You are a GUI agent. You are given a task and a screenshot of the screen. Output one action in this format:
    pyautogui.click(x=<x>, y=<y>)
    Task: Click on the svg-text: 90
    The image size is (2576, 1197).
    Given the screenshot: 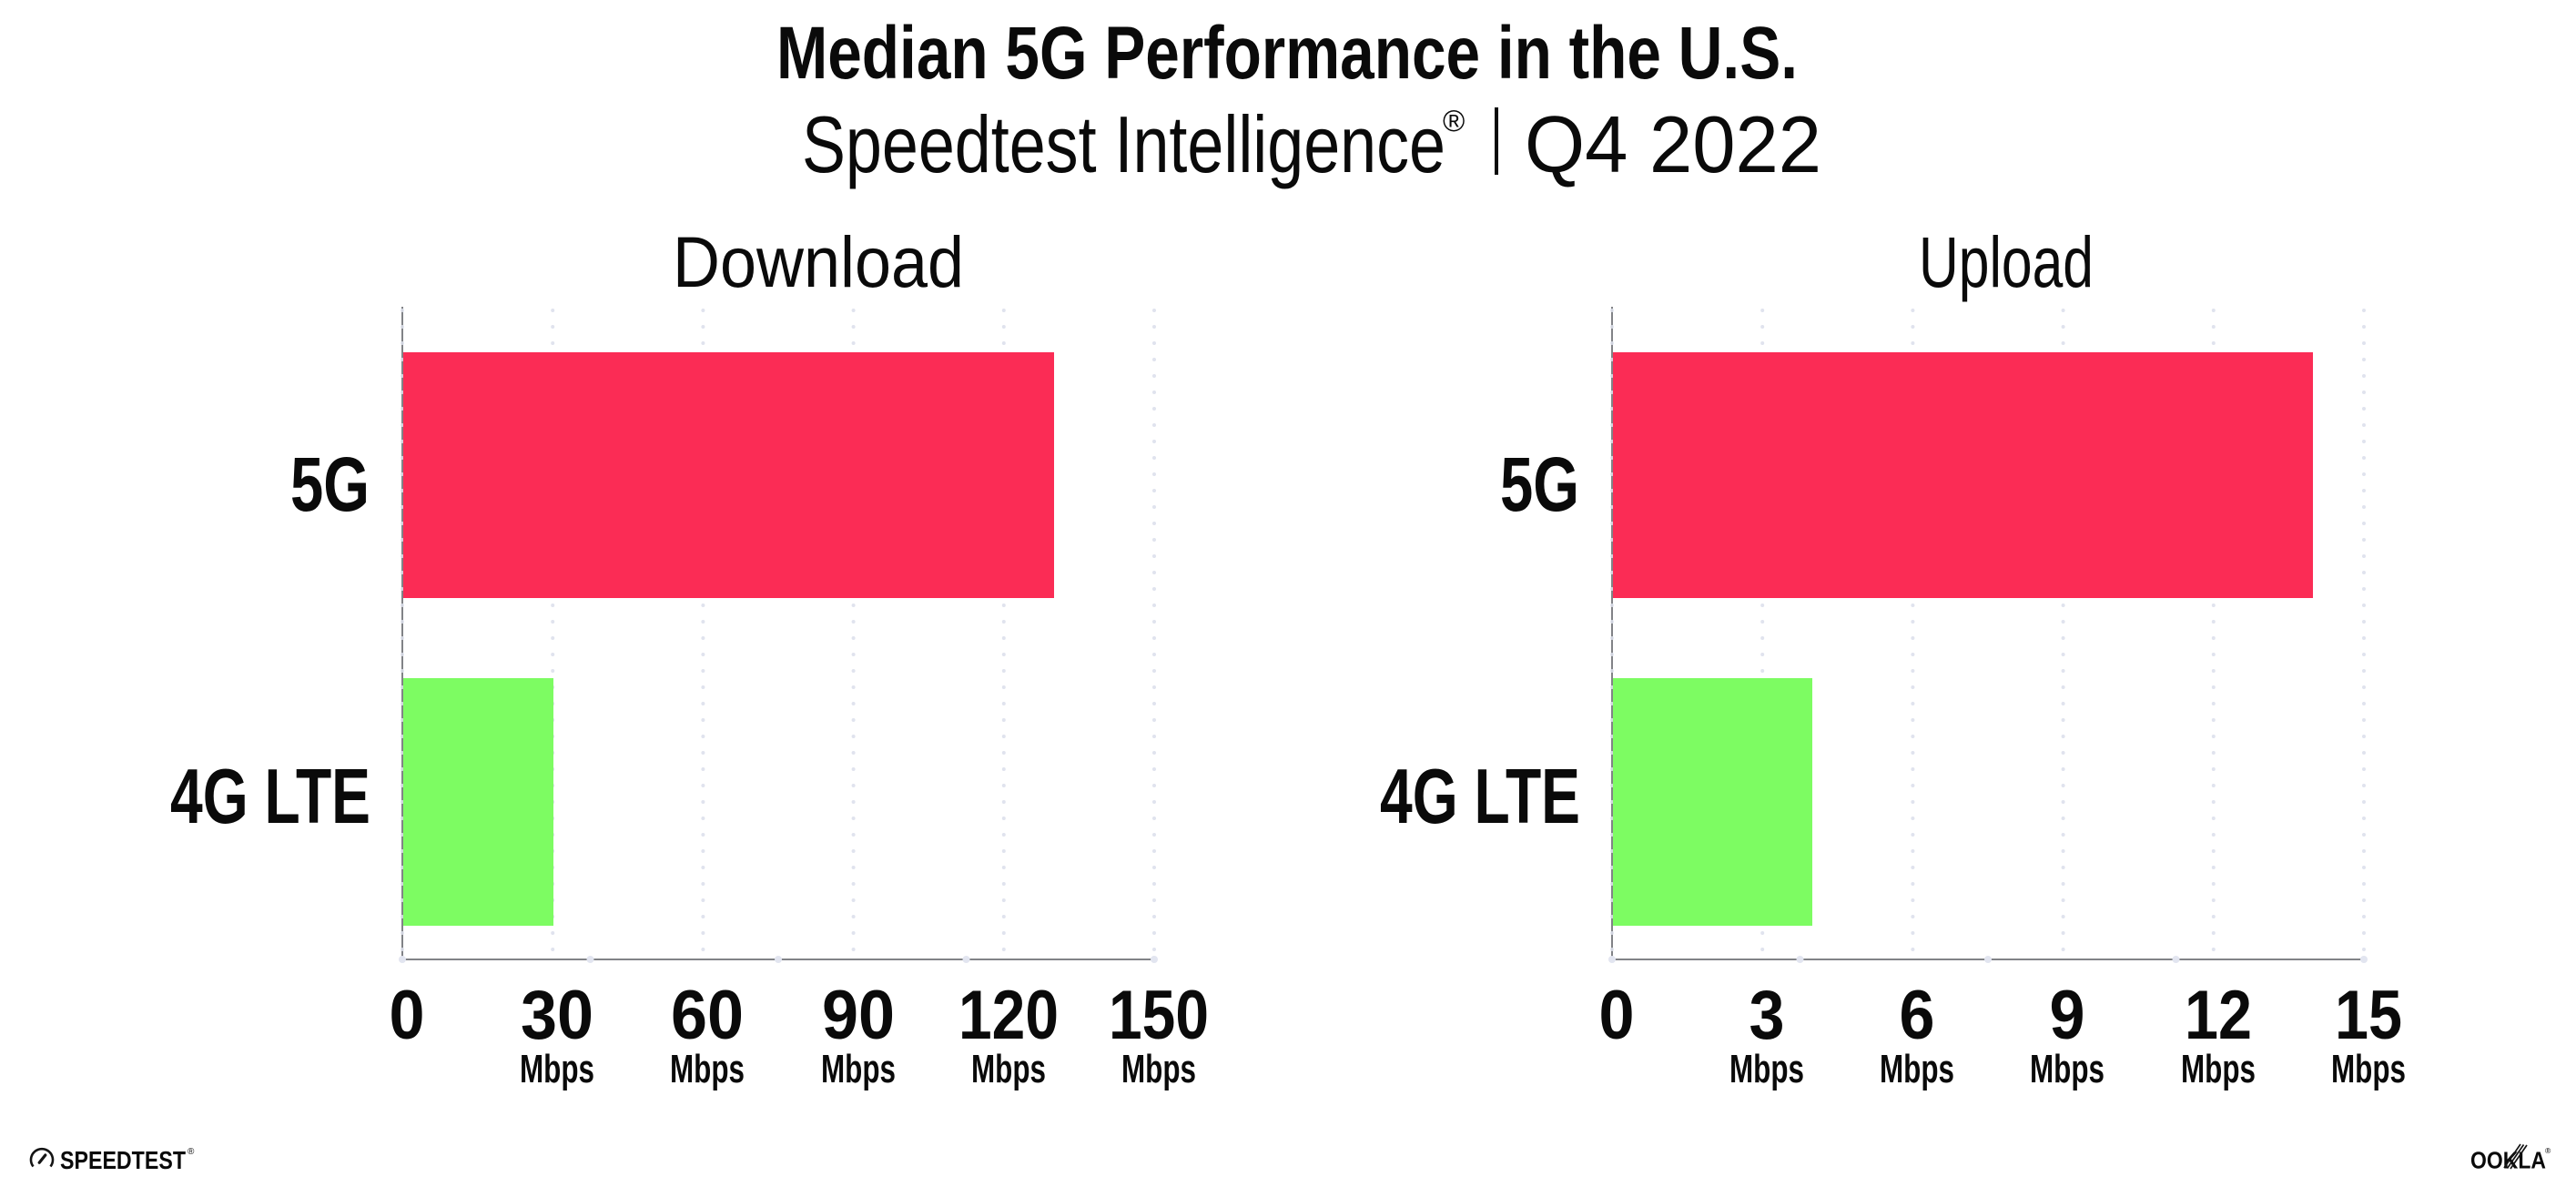 What is the action you would take?
    pyautogui.click(x=858, y=1015)
    